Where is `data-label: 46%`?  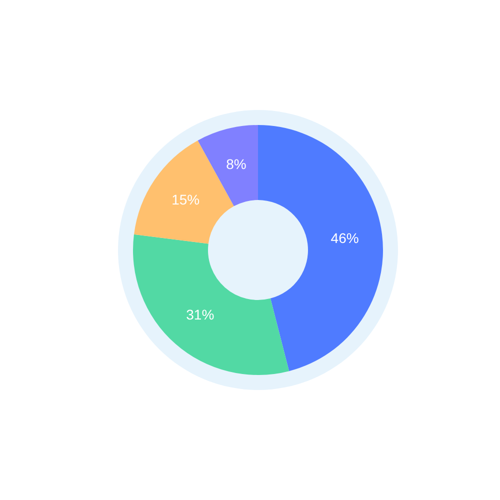
data-label: 46% is located at coordinates (344, 238).